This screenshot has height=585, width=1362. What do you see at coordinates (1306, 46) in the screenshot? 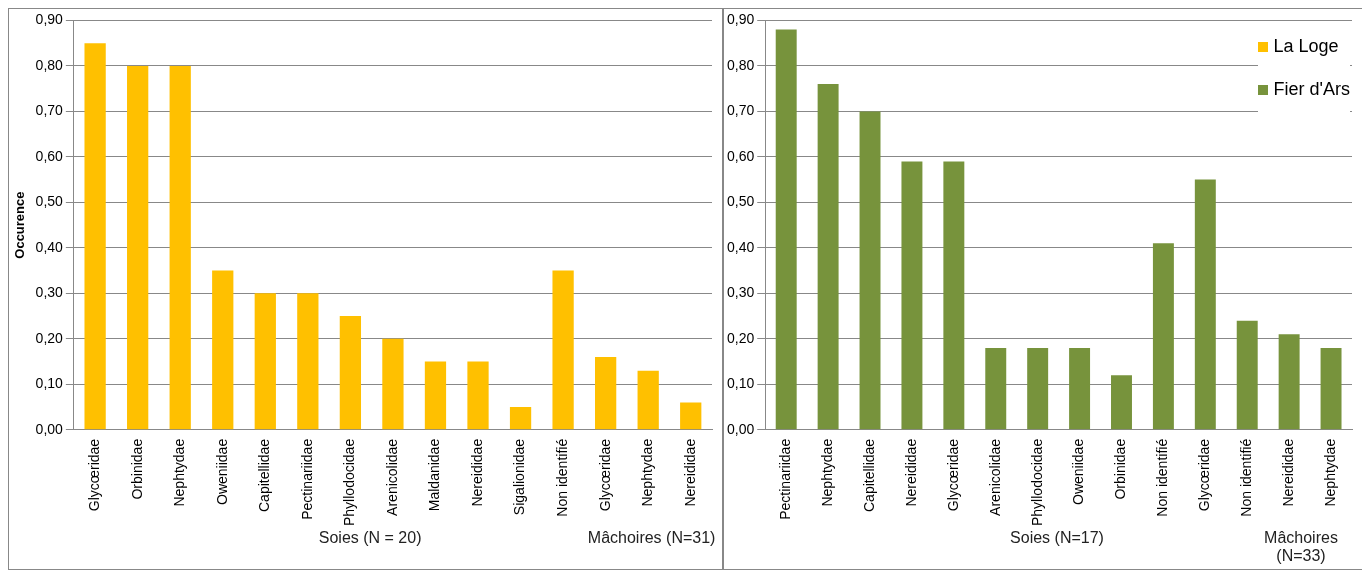
I see `legend-label: La Loge` at bounding box center [1306, 46].